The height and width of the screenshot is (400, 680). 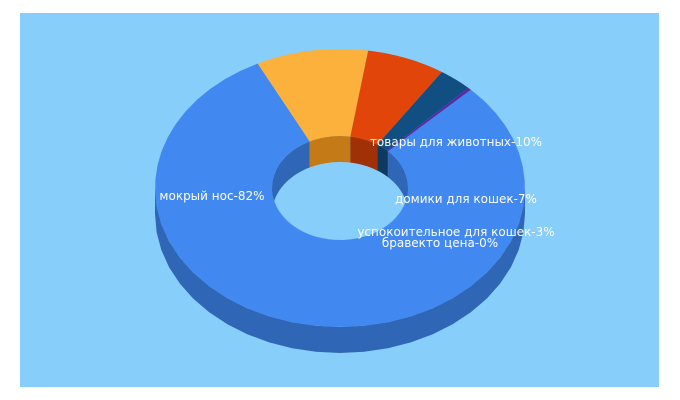 I want to click on slice-inner-wall-бравекто-цена, so click(x=388, y=164).